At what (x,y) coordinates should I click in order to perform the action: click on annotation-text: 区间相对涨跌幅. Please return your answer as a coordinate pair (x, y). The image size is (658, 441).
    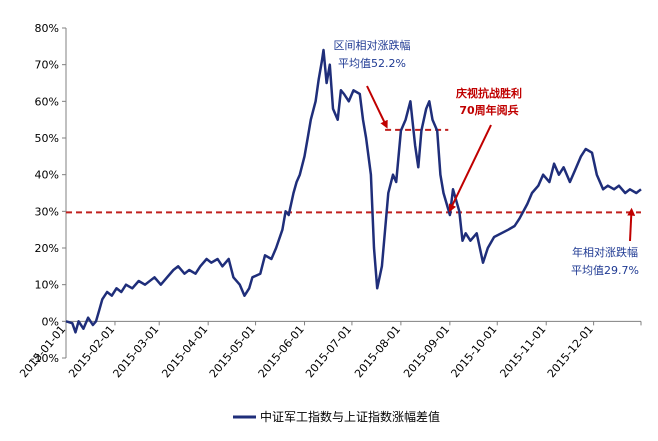
    Looking at the image, I should click on (372, 45).